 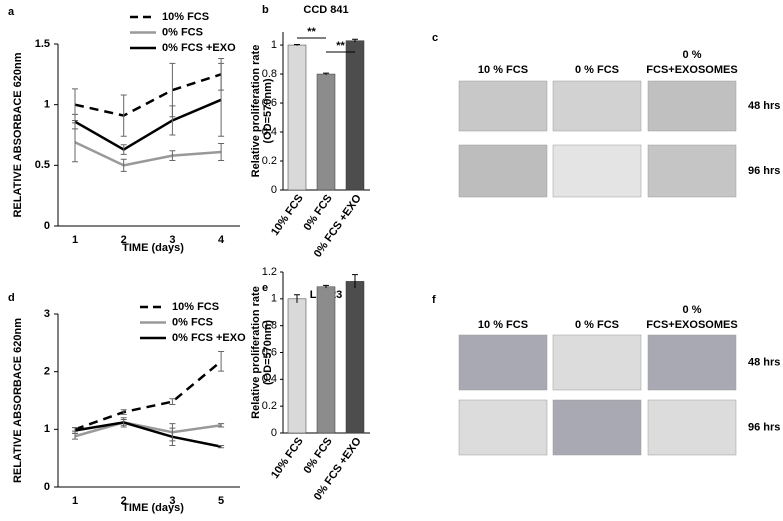 I want to click on x-tick-label: 5, so click(x=221, y=501).